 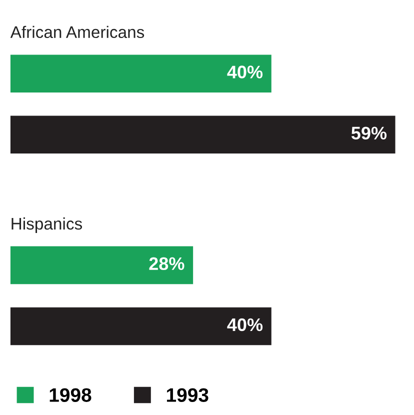 I want to click on legend-label: 1993, so click(x=187, y=395).